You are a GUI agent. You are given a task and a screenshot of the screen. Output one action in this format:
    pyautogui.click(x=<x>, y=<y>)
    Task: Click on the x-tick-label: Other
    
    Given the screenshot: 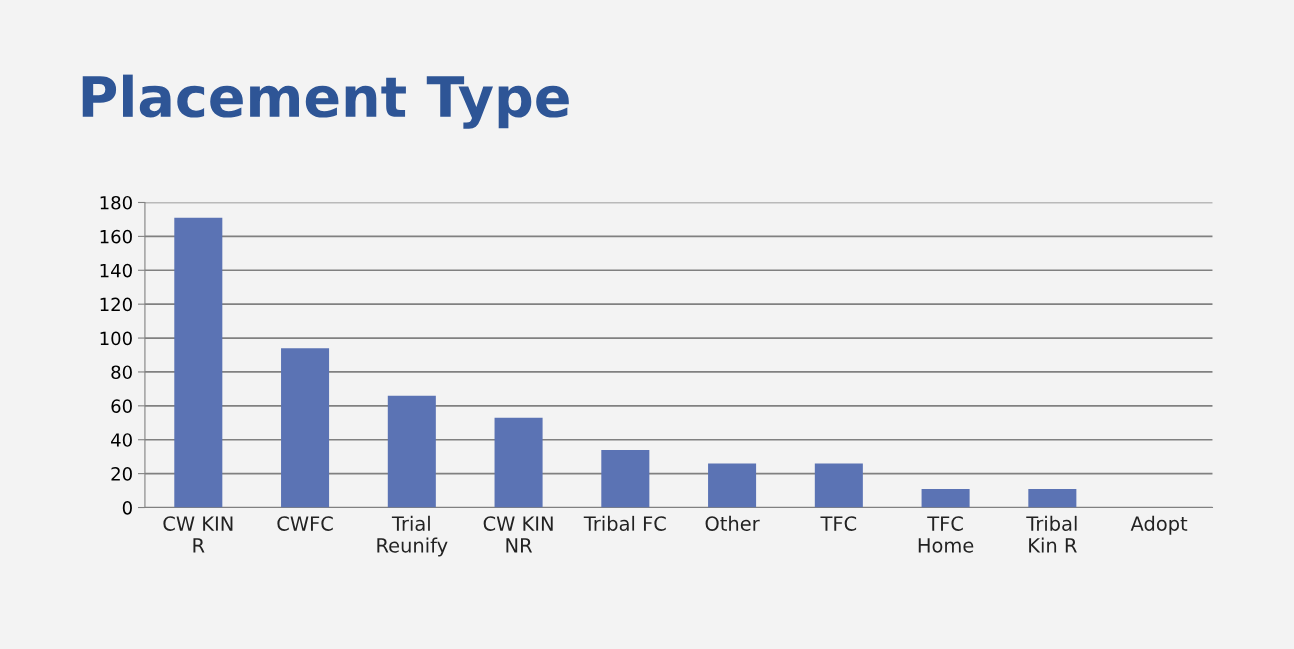 What is the action you would take?
    pyautogui.click(x=732, y=523)
    